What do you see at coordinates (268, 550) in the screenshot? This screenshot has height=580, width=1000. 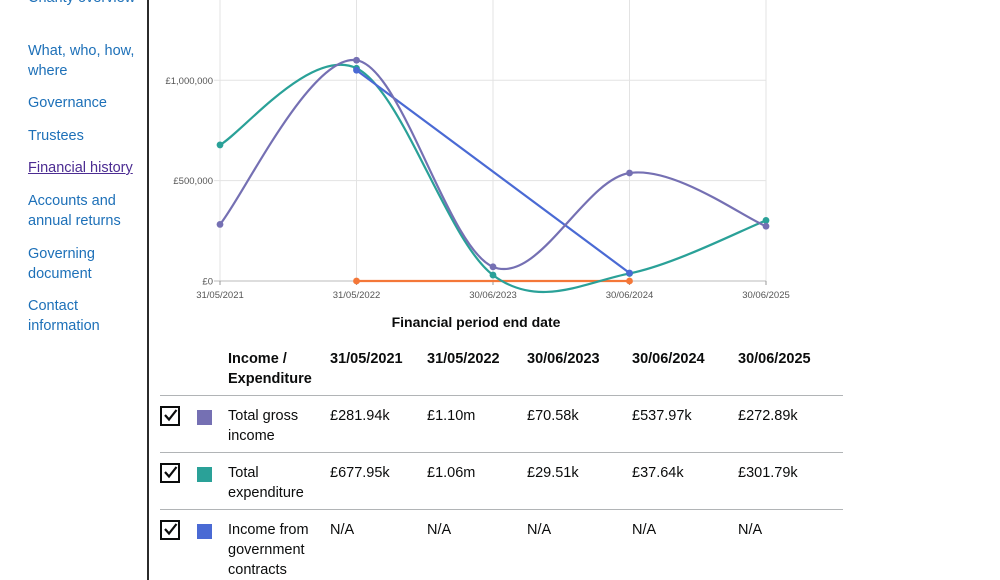 I see `row-label: Income from government contracts` at bounding box center [268, 550].